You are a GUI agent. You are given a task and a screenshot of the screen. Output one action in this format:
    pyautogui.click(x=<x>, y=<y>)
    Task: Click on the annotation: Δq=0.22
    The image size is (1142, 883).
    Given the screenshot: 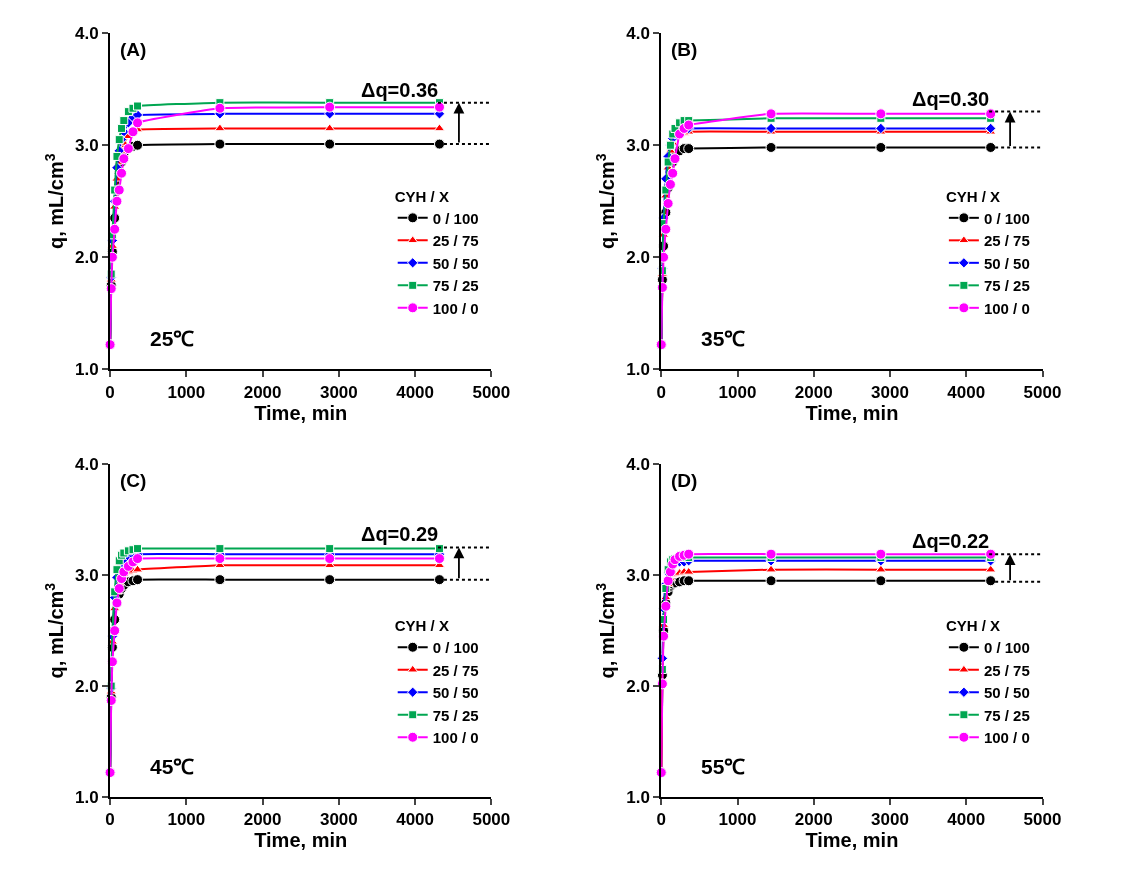 What is the action you would take?
    pyautogui.click(x=951, y=541)
    